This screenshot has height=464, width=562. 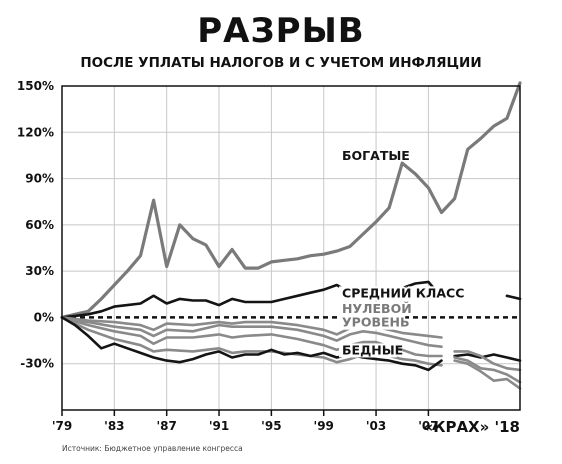 I want to click on annotation-label: УРОВЕНЬ, so click(x=375, y=322).